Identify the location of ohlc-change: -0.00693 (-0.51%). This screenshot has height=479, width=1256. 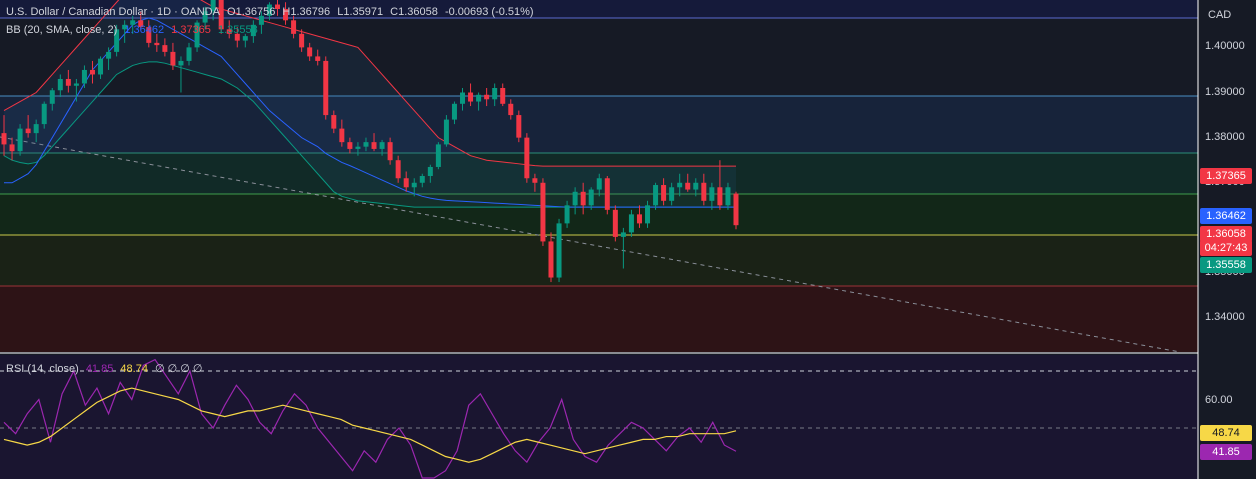
(489, 12).